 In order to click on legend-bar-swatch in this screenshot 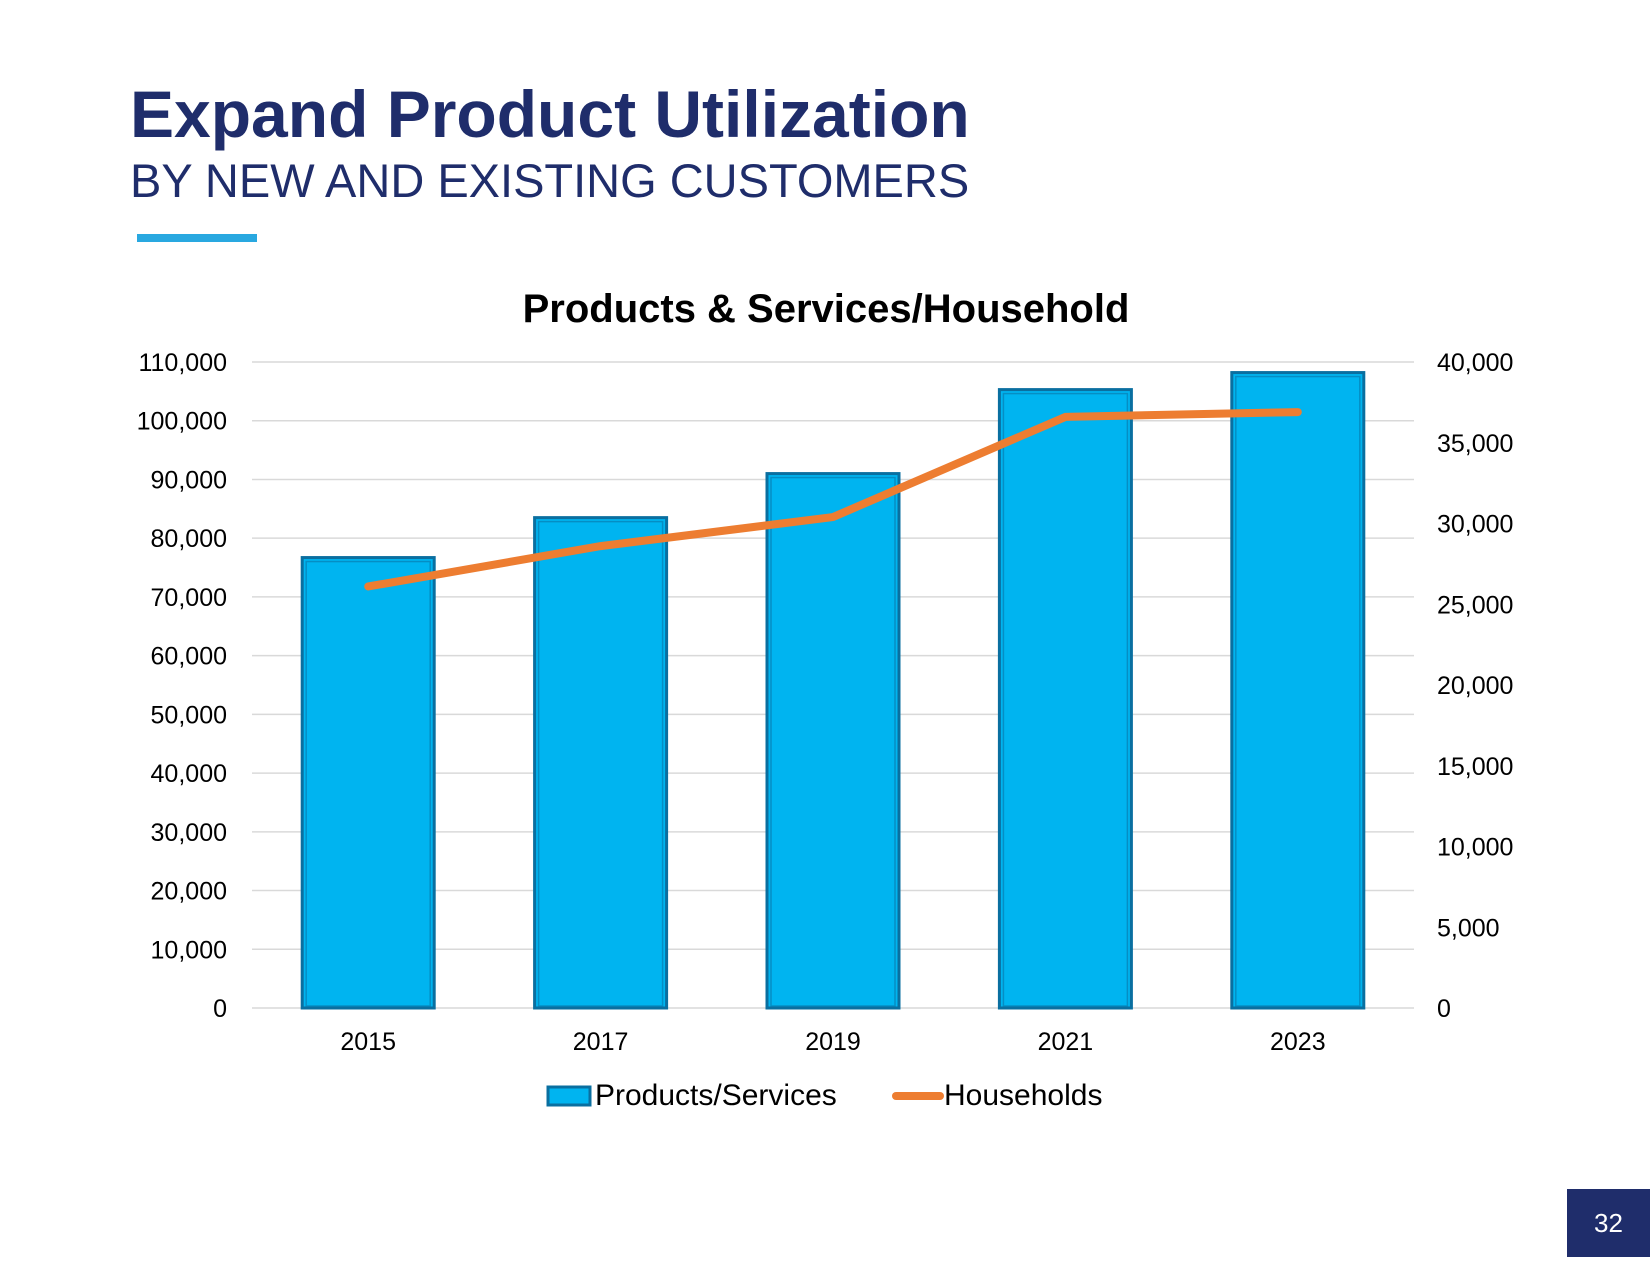, I will do `click(569, 1096)`.